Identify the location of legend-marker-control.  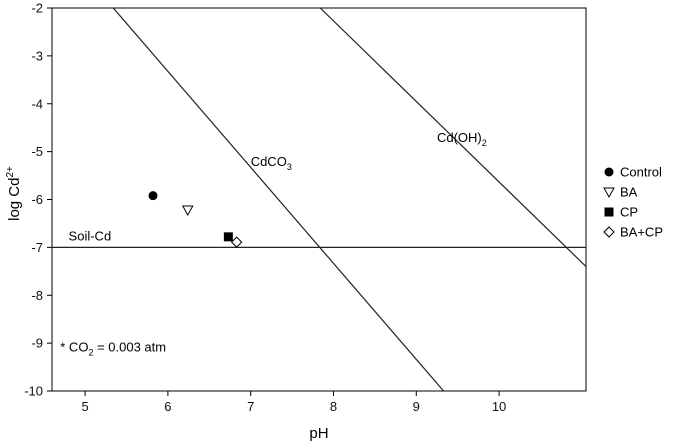
(609, 172).